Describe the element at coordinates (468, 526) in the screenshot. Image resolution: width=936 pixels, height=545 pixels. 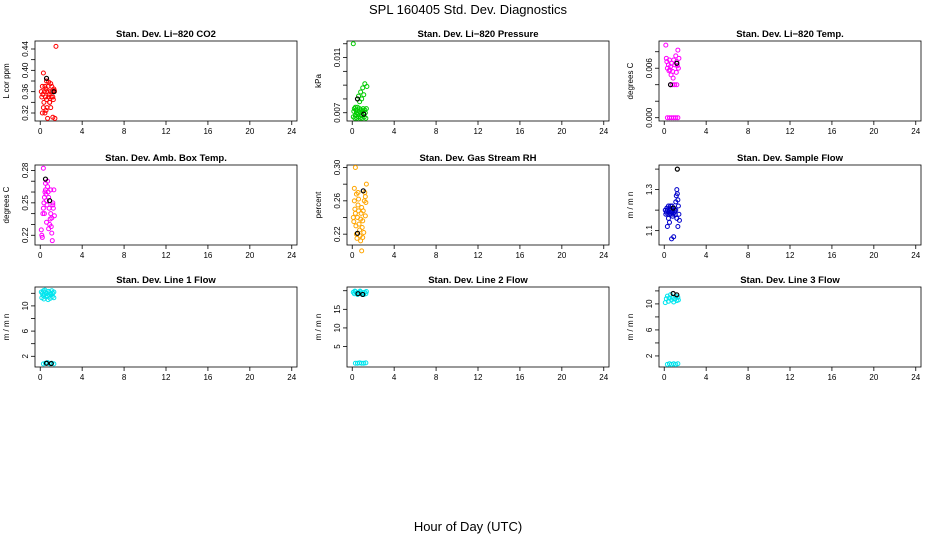
I see `figure-xlabel: Hour of Day (UTC)` at that location.